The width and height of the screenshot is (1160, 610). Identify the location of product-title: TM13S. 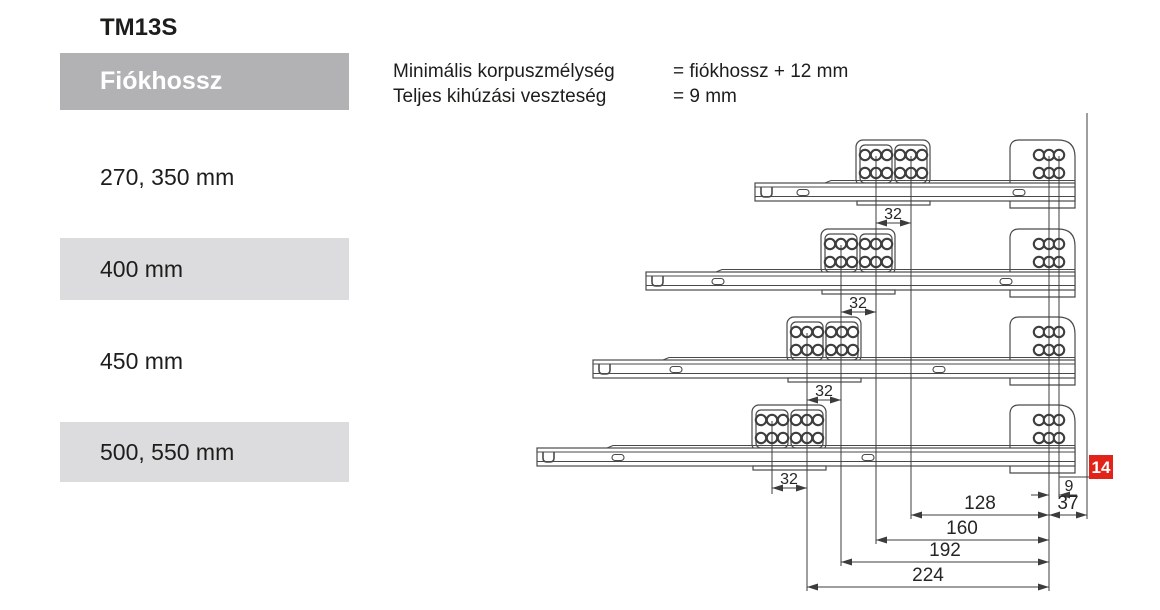
(139, 27).